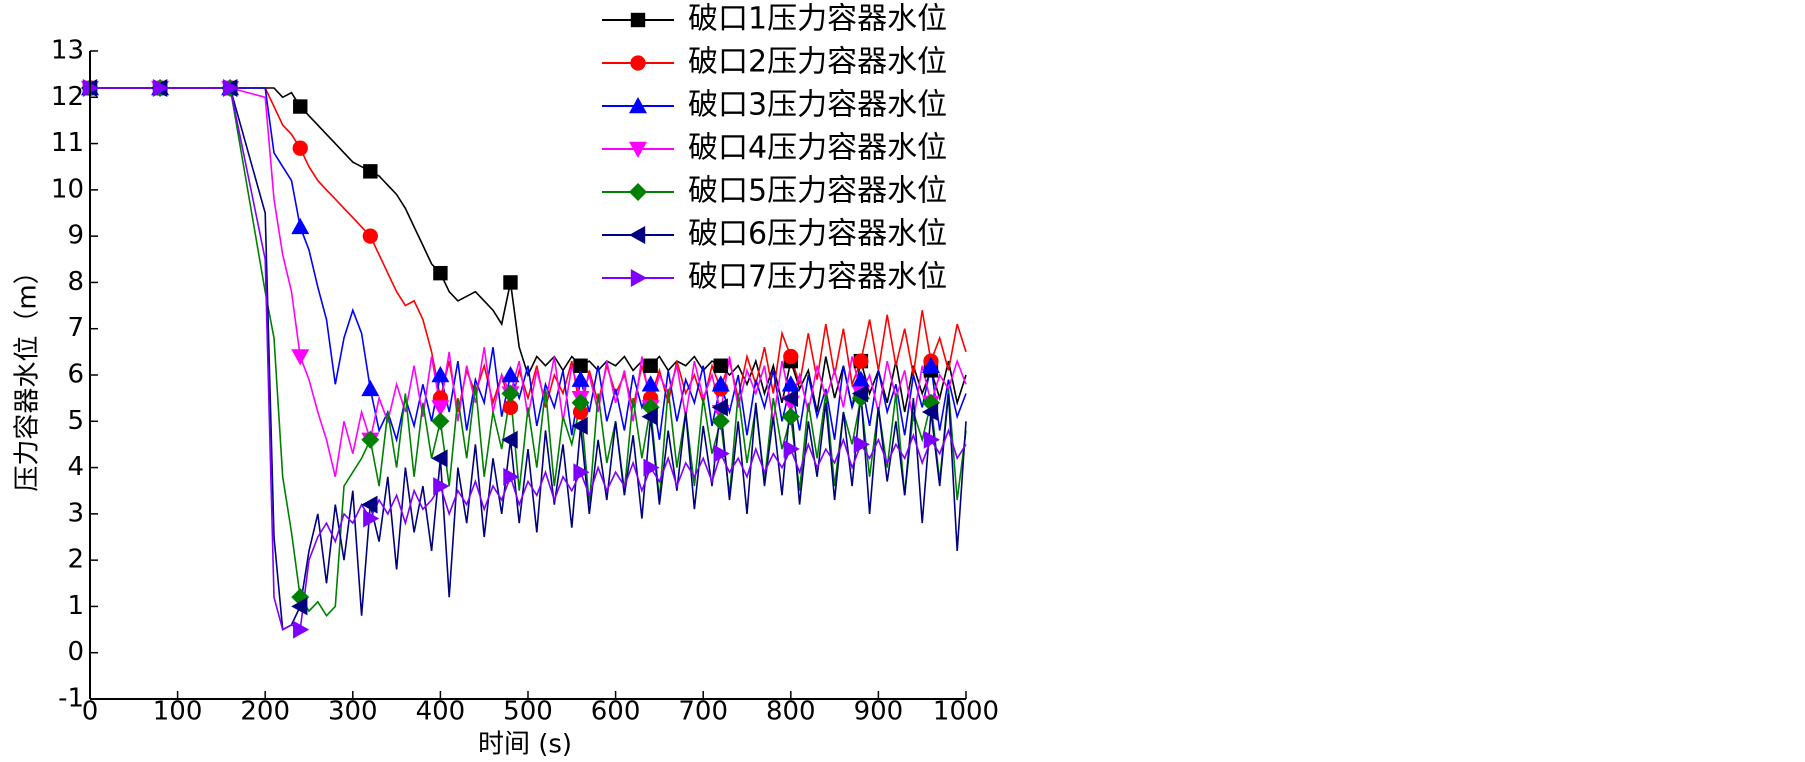 The image size is (1805, 762). What do you see at coordinates (525, 745) in the screenshot?
I see `x-axis-label: 时间 (s)` at bounding box center [525, 745].